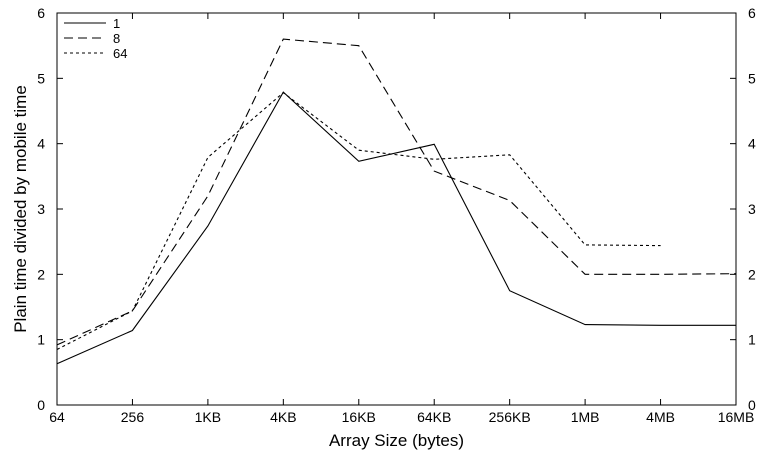 Image resolution: width=759 pixels, height=454 pixels. What do you see at coordinates (585, 417) in the screenshot?
I see `x-tick-label: 1MB` at bounding box center [585, 417].